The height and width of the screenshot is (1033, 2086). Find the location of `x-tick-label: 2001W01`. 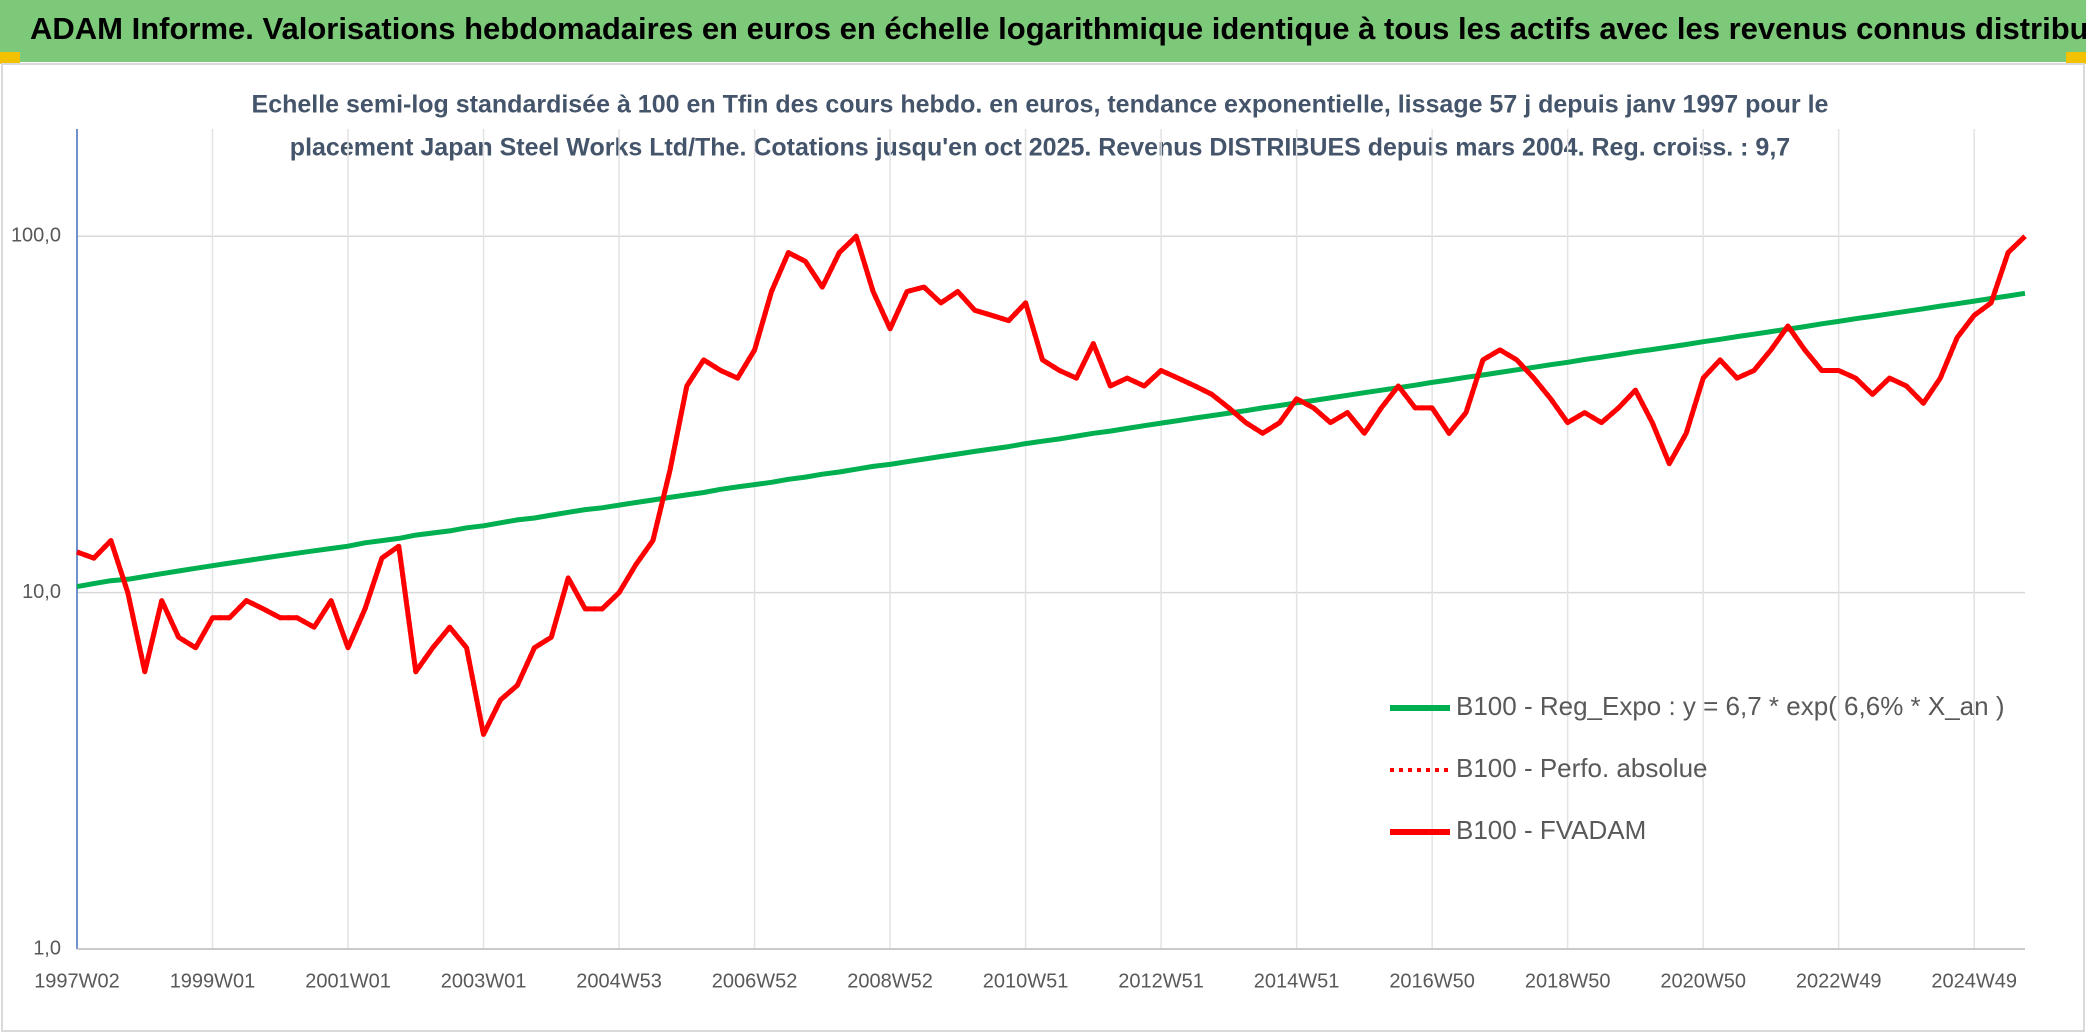

x-tick-label: 2001W01 is located at coordinates (348, 981).